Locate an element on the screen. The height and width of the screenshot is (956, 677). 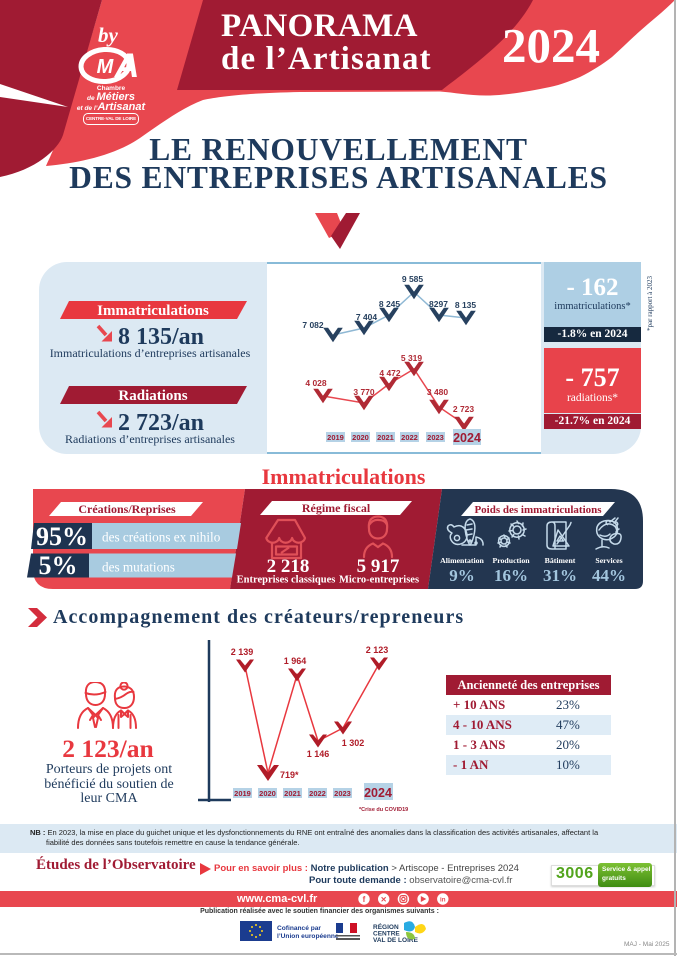
svg-text: 4 472 is located at coordinates (390, 373).